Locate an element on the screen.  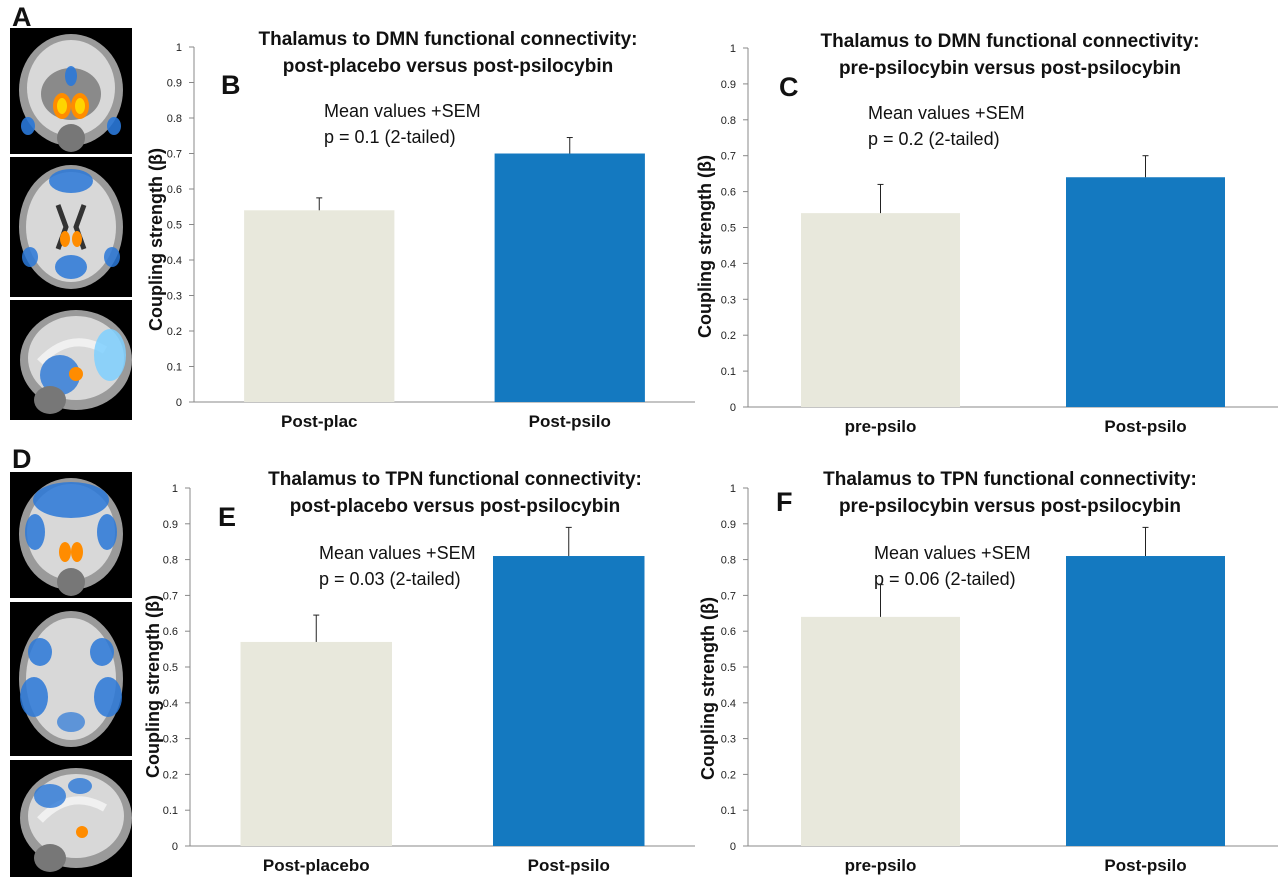
chart-b-y-tick-label: 0 is located at coordinates (179, 403).